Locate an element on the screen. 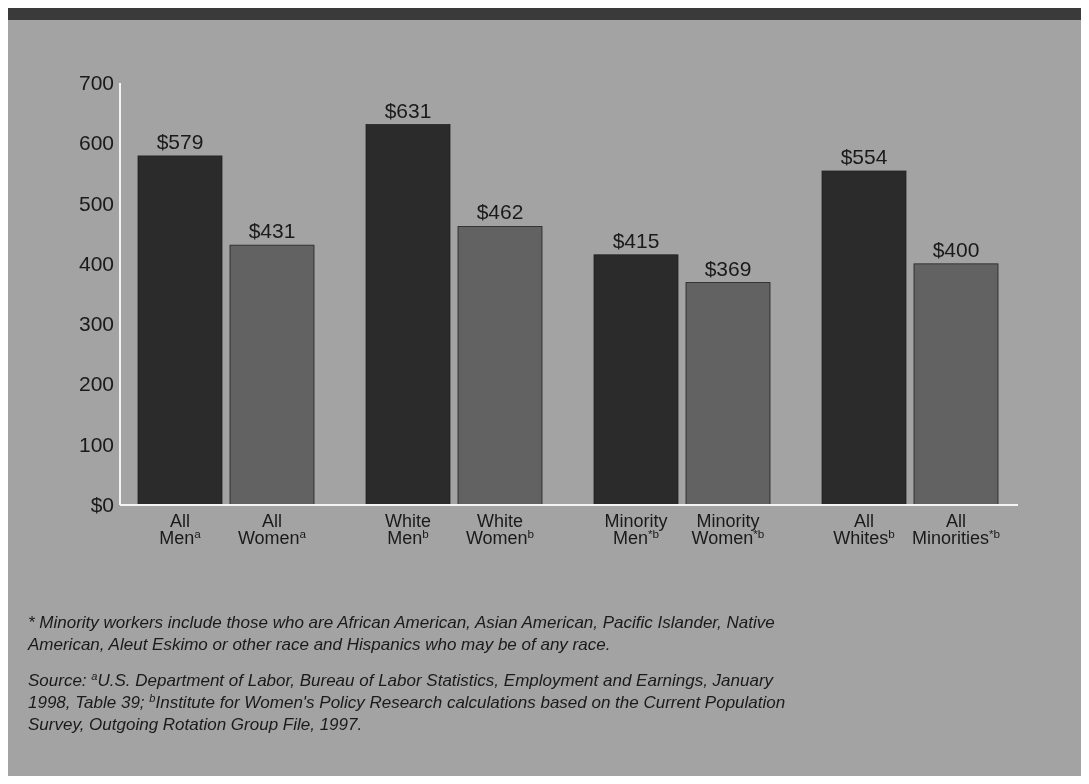 Image resolution: width=1089 pixels, height=784 pixels. data-label: $462 is located at coordinates (500, 212).